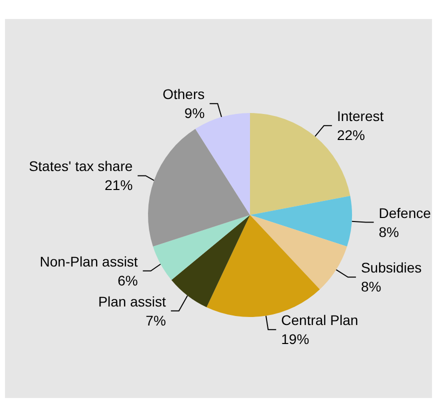 This screenshot has width=436, height=402. What do you see at coordinates (80, 166) in the screenshot?
I see `slice-label: States' tax share` at bounding box center [80, 166].